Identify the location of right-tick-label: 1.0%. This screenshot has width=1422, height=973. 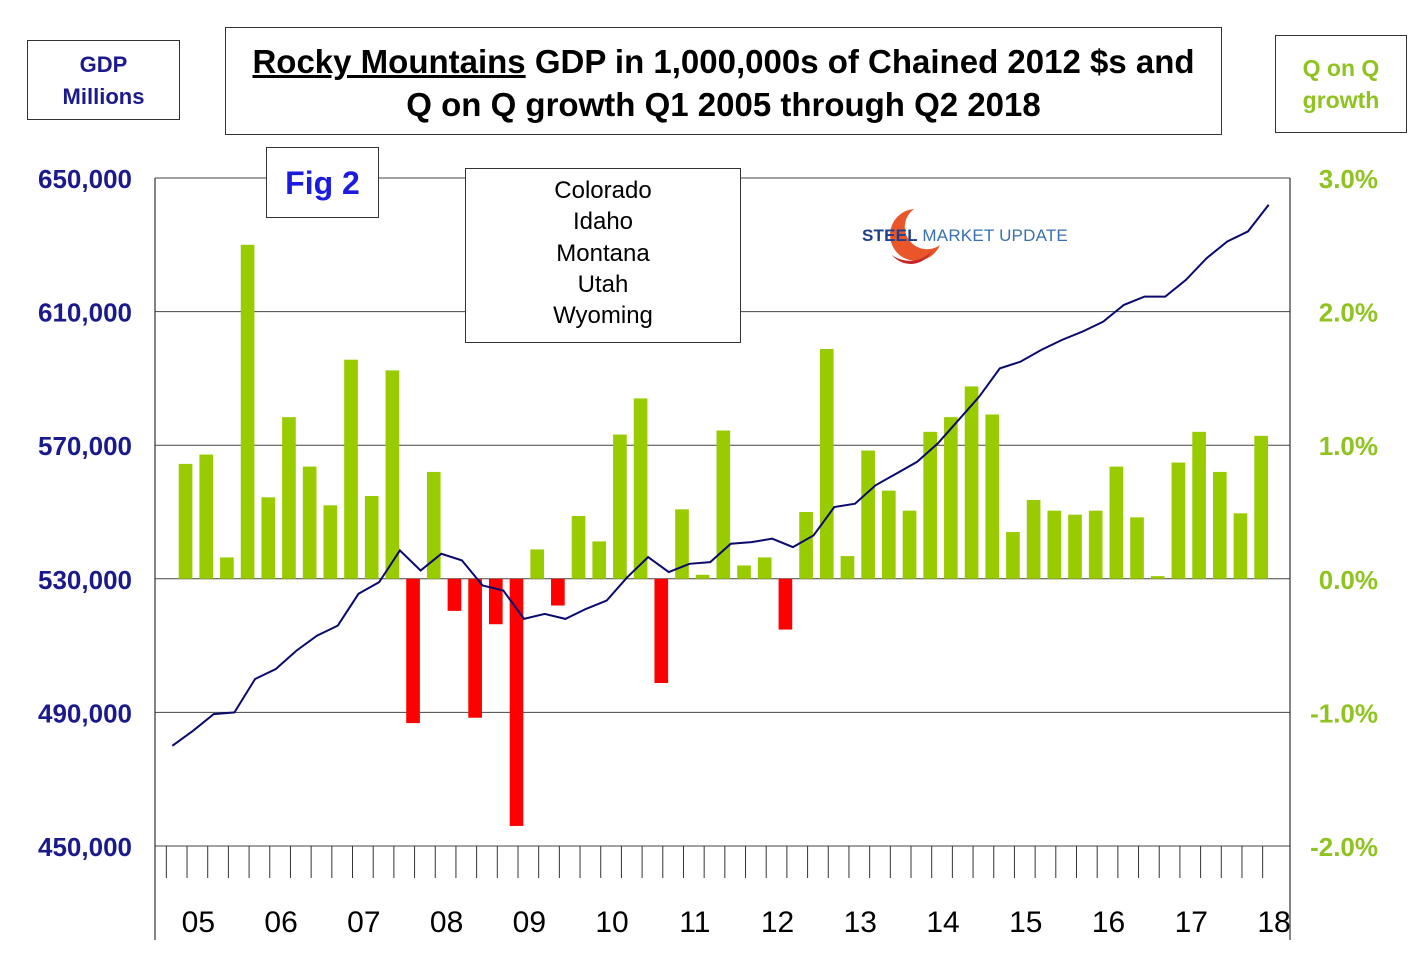
(1348, 446).